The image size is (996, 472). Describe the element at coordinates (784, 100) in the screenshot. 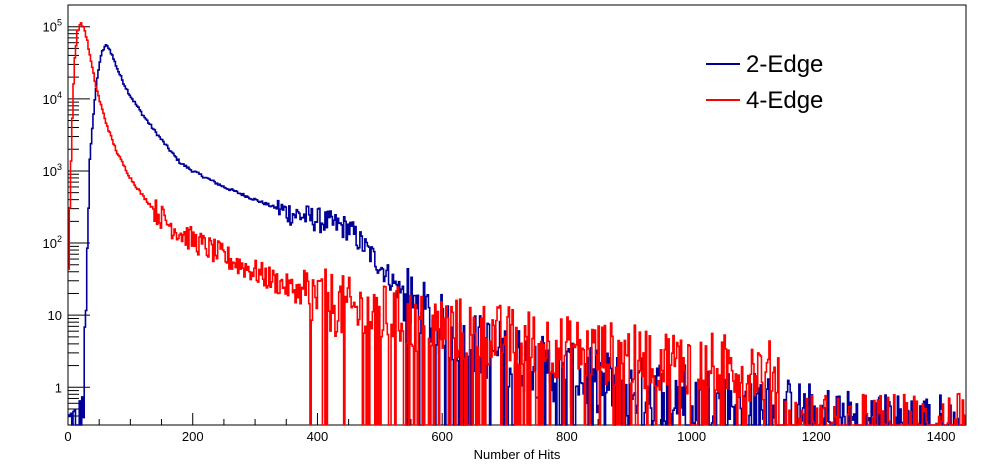

I see `legend-label-4-edge: 4-Edge` at that location.